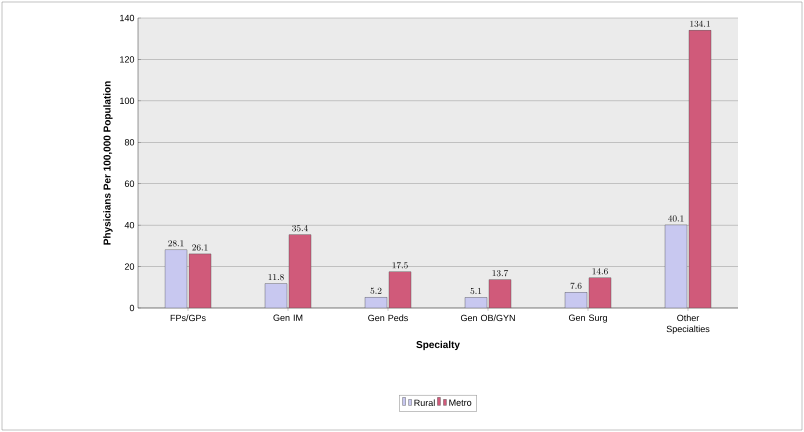 This screenshot has width=804, height=432. What do you see at coordinates (129, 183) in the screenshot?
I see `y-tick-label: 60` at bounding box center [129, 183].